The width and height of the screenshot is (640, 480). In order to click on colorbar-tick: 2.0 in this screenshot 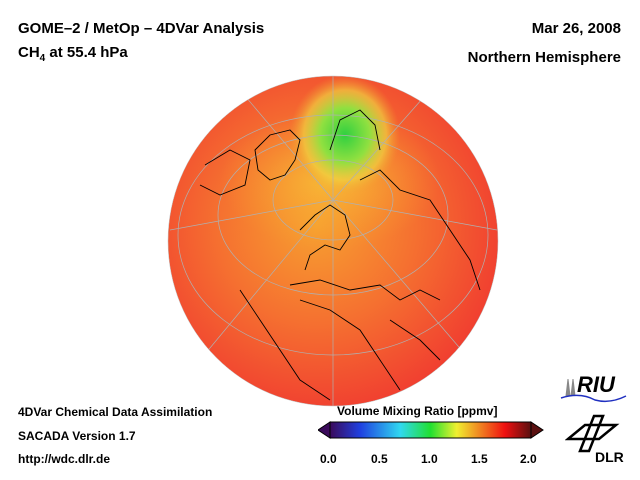, I will do `click(528, 459)`.